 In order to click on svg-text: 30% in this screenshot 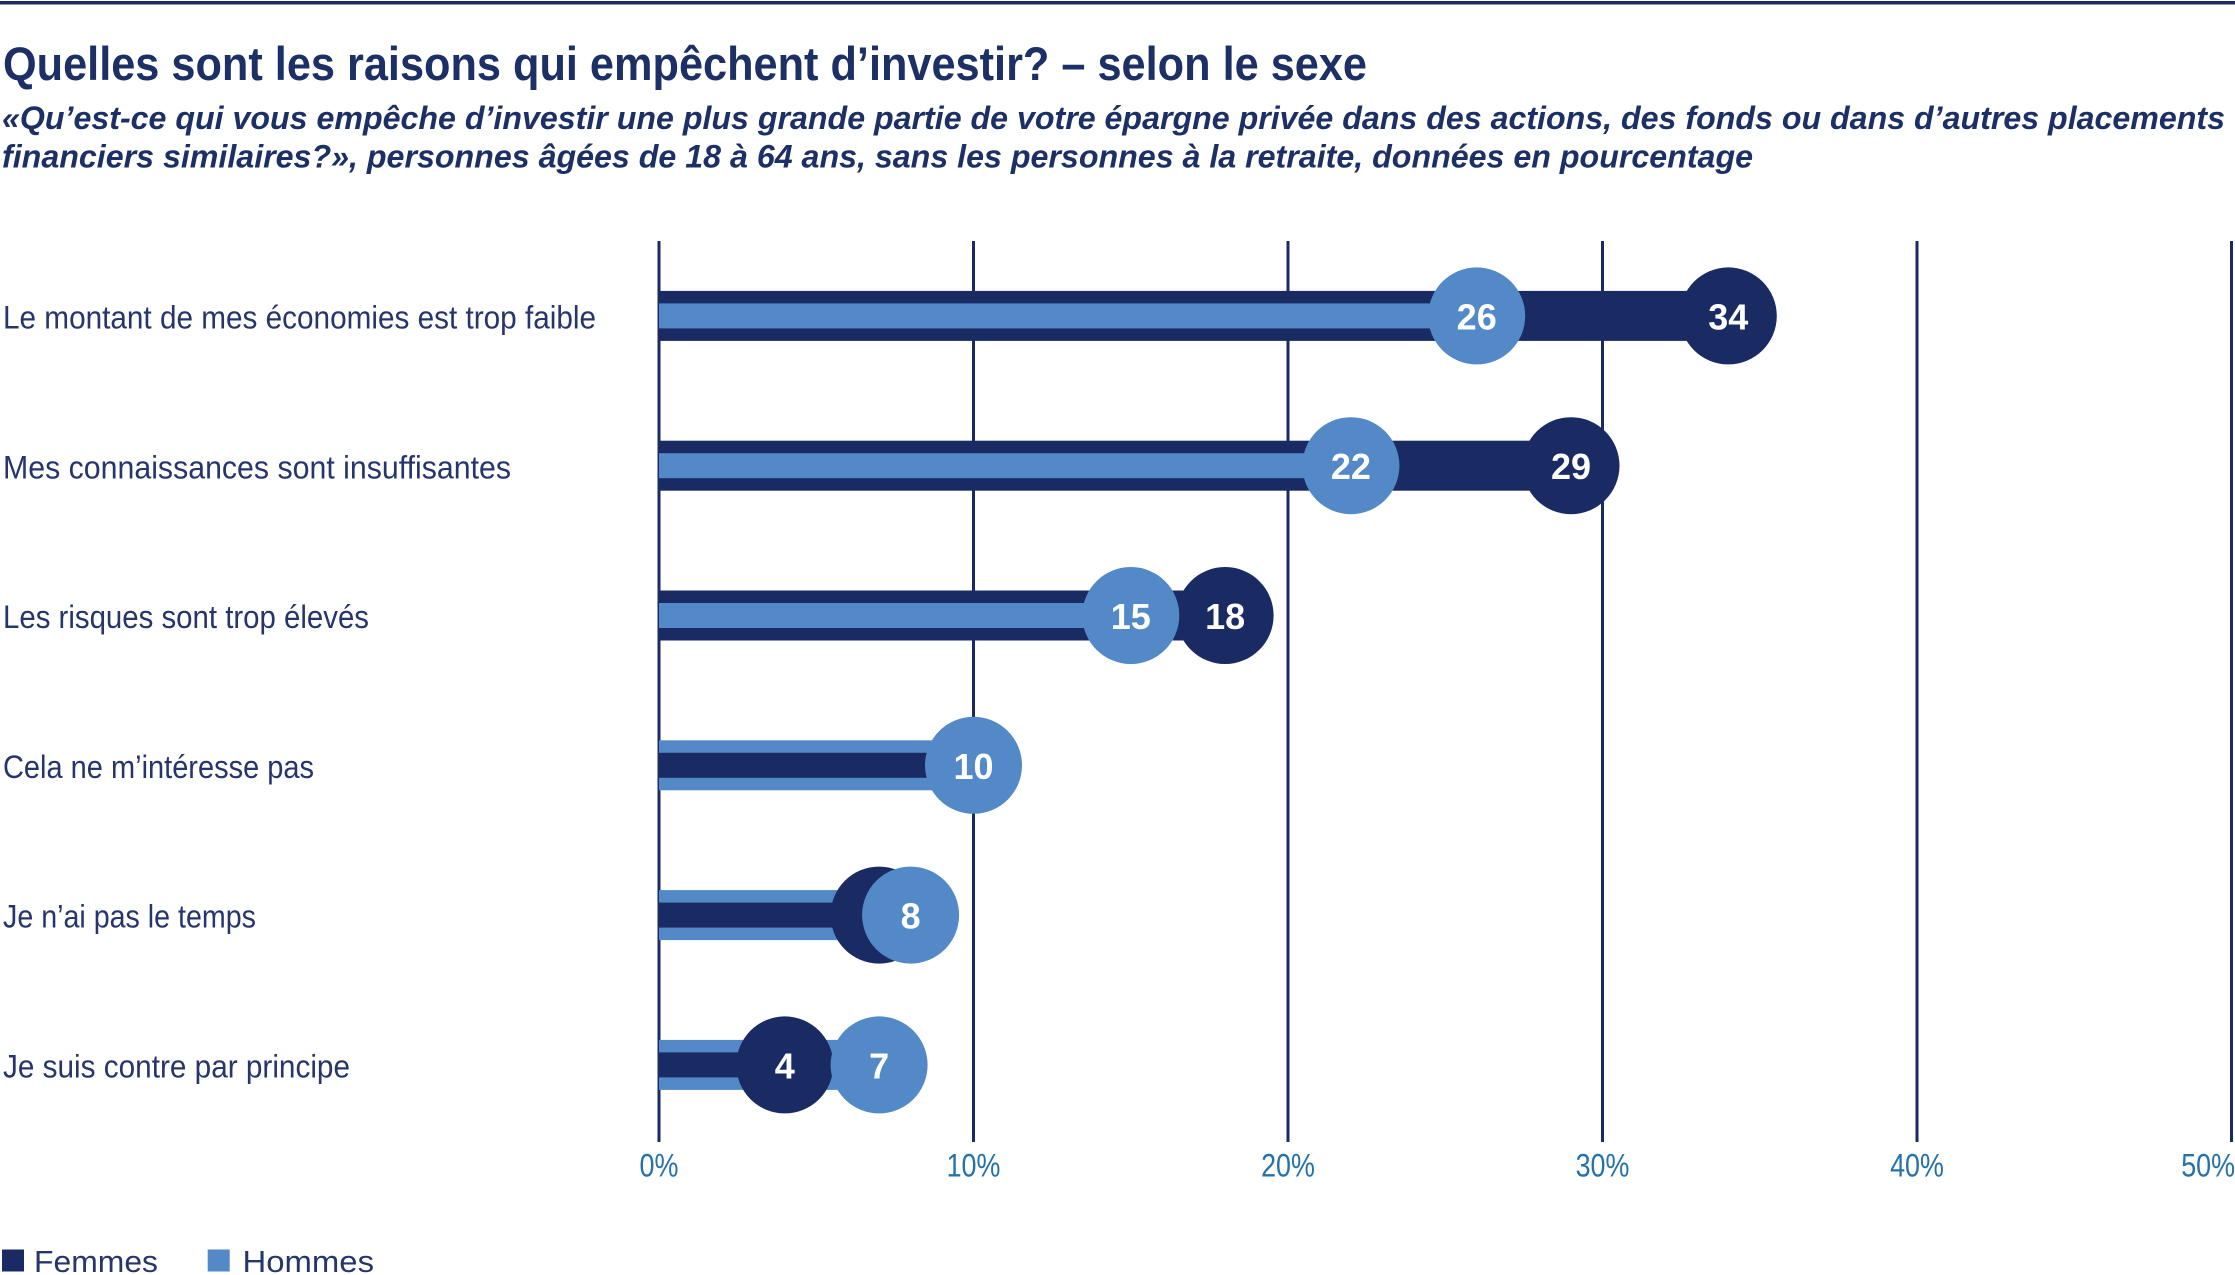, I will do `click(1603, 1166)`.